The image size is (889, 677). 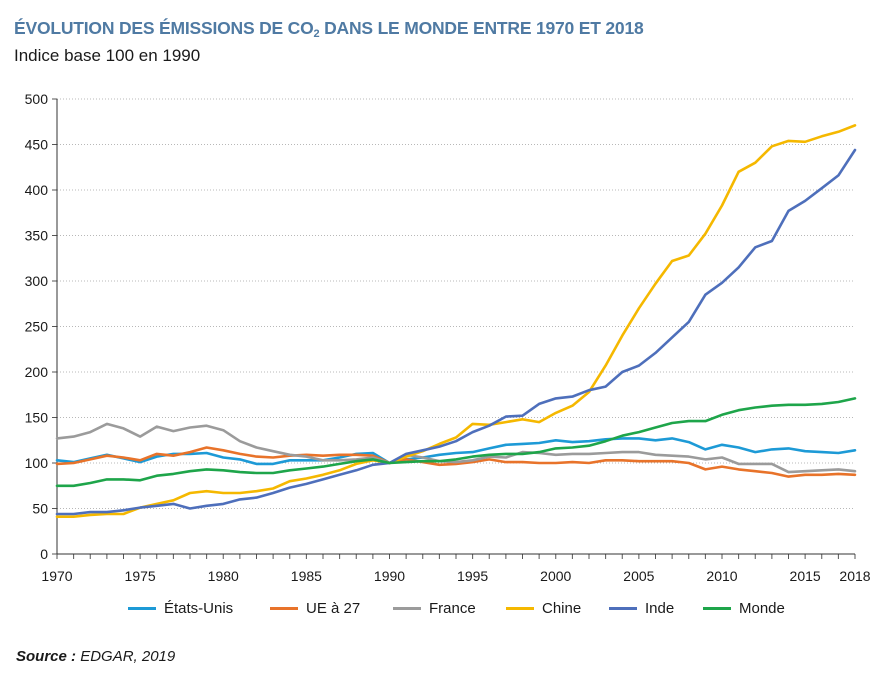 What do you see at coordinates (660, 608) in the screenshot?
I see `legend-label: Inde` at bounding box center [660, 608].